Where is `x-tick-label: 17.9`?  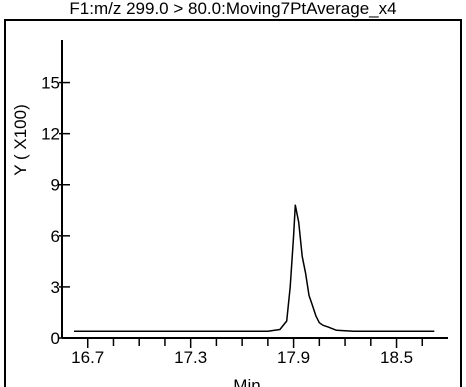
x-tick-label: 17.9 is located at coordinates (293, 357).